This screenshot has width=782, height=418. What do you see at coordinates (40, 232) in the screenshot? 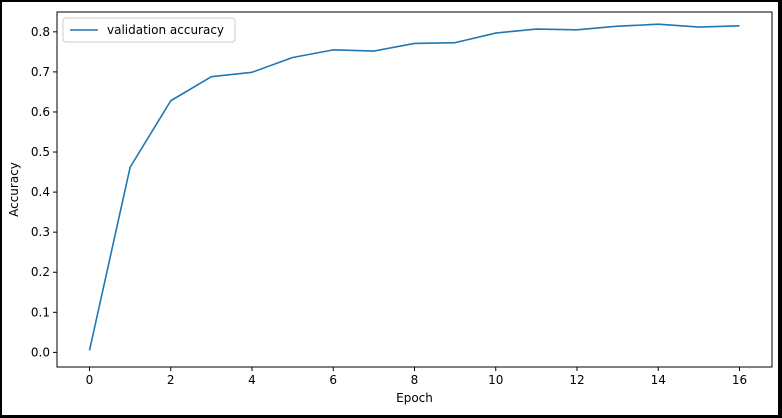
I see `y-tick-label: 0.3` at bounding box center [40, 232].